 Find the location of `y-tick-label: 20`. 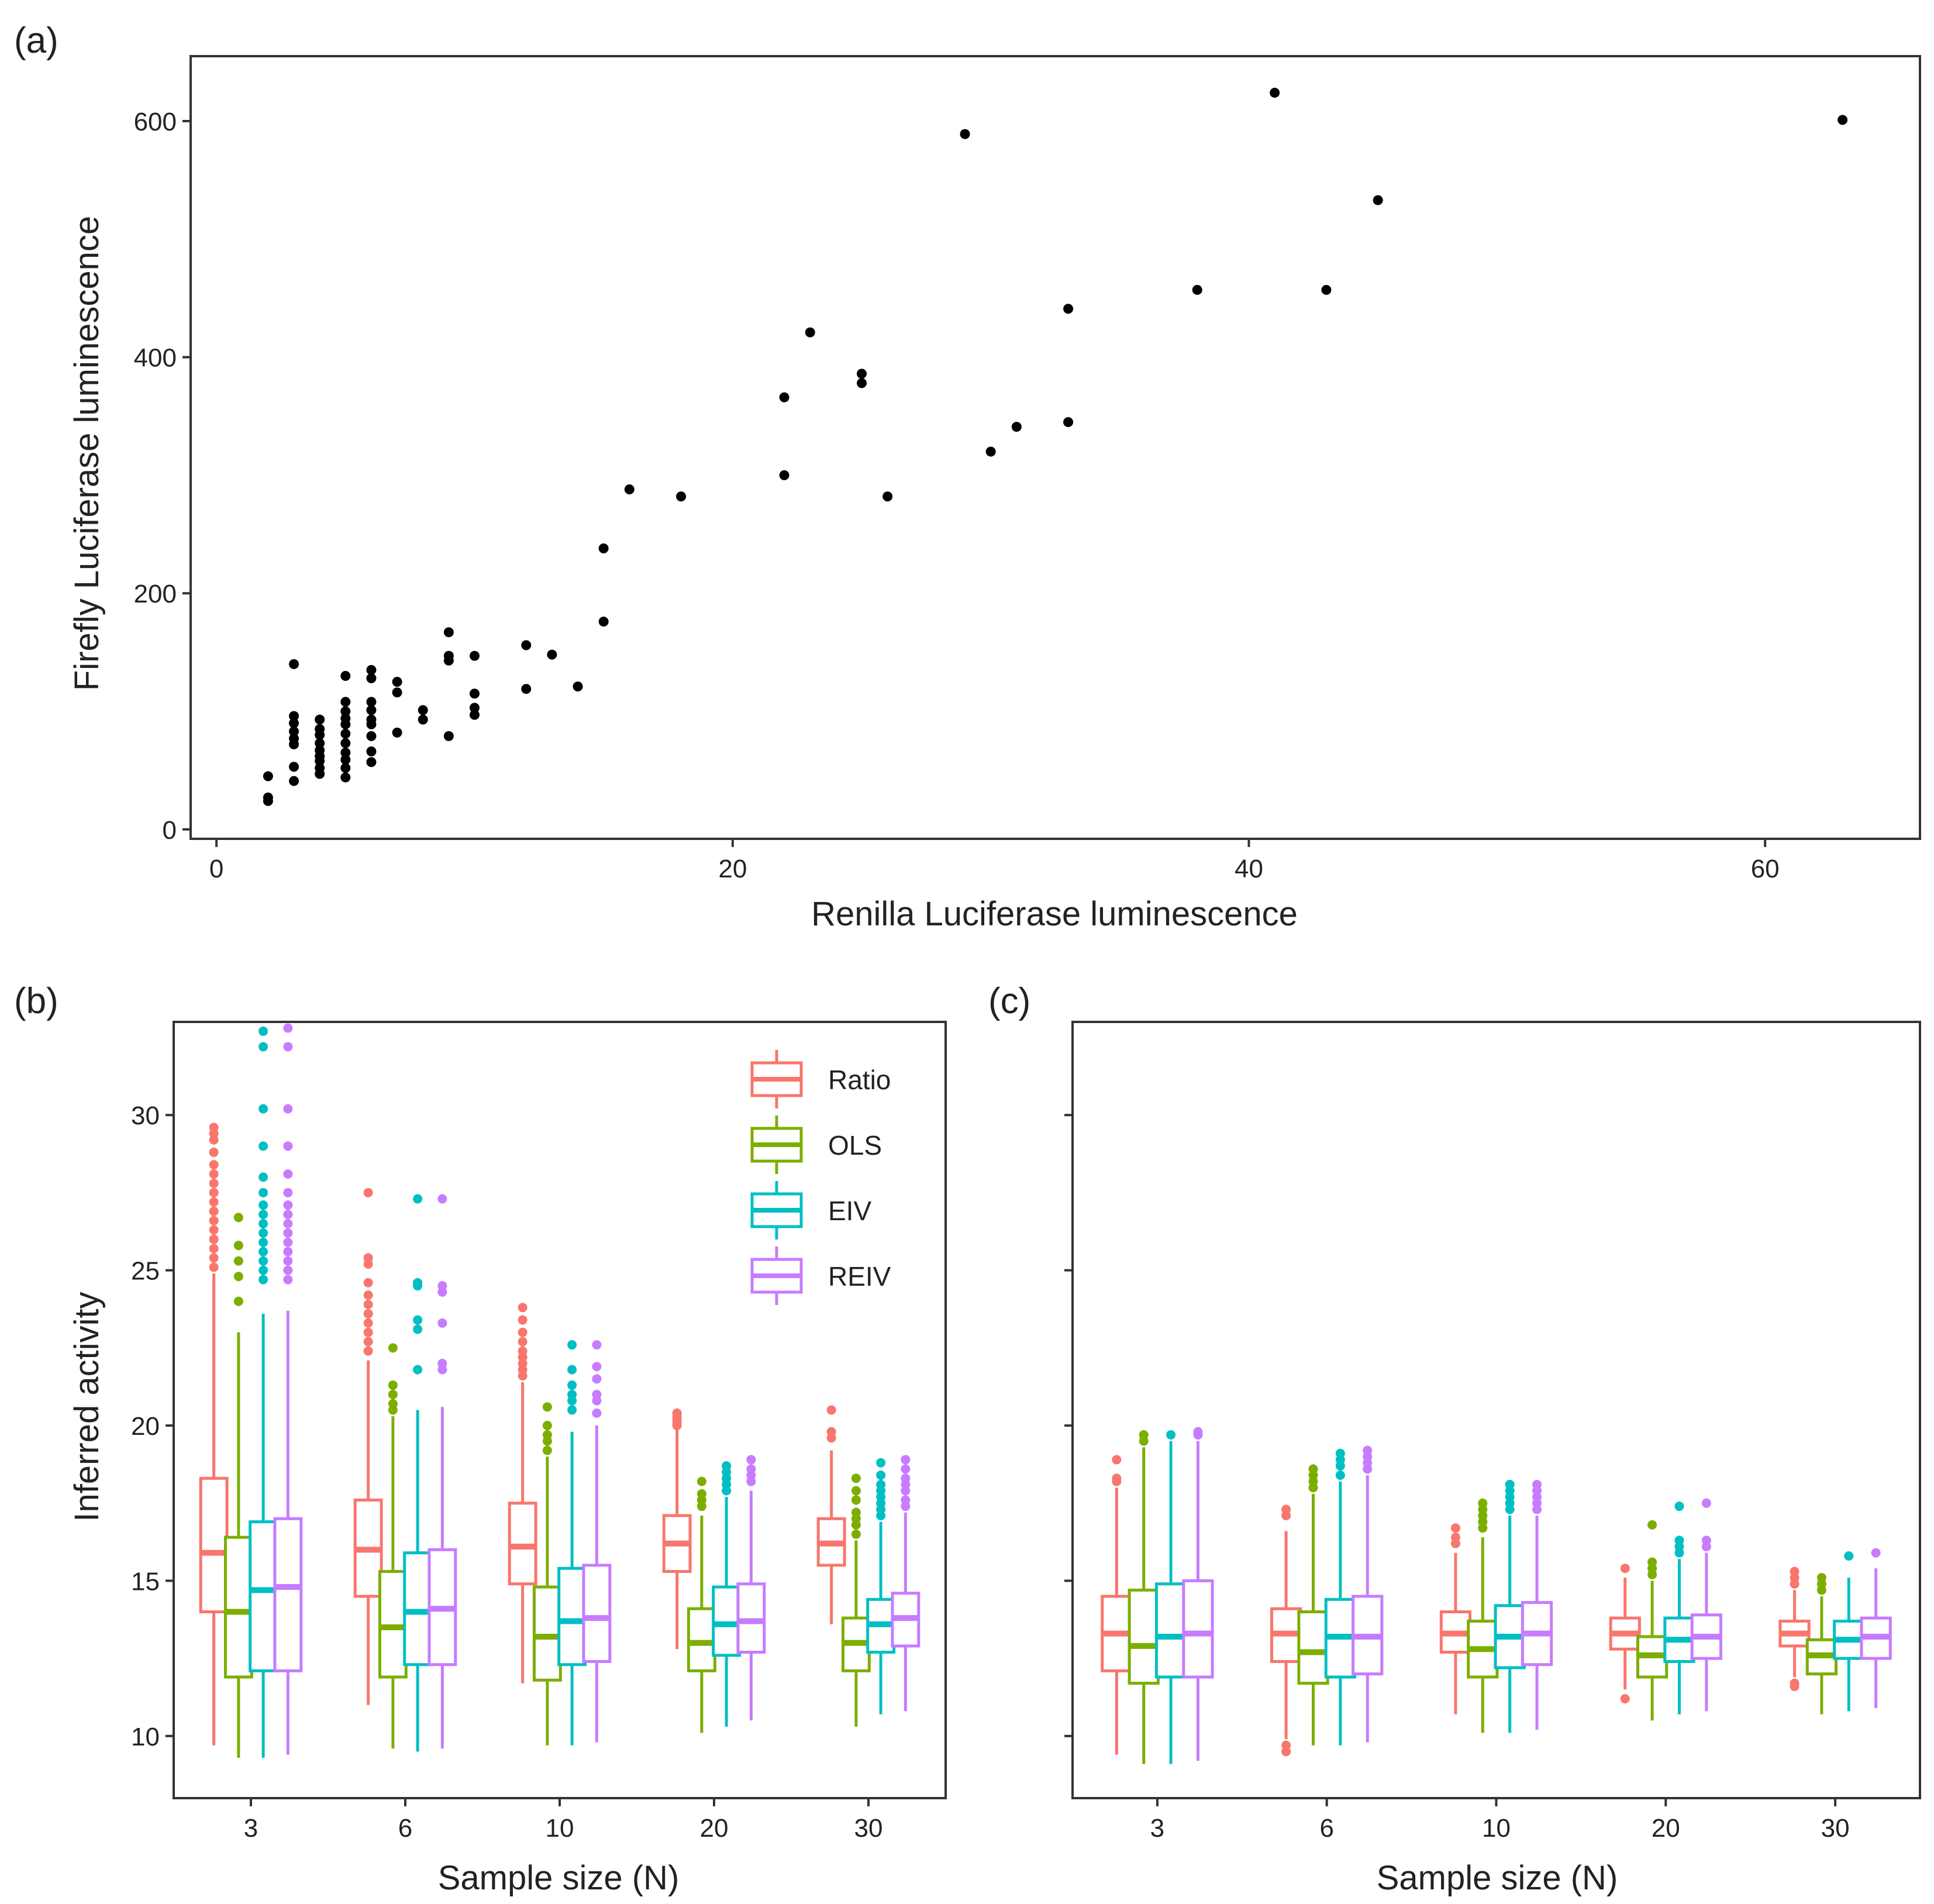

y-tick-label: 20 is located at coordinates (145, 1426).